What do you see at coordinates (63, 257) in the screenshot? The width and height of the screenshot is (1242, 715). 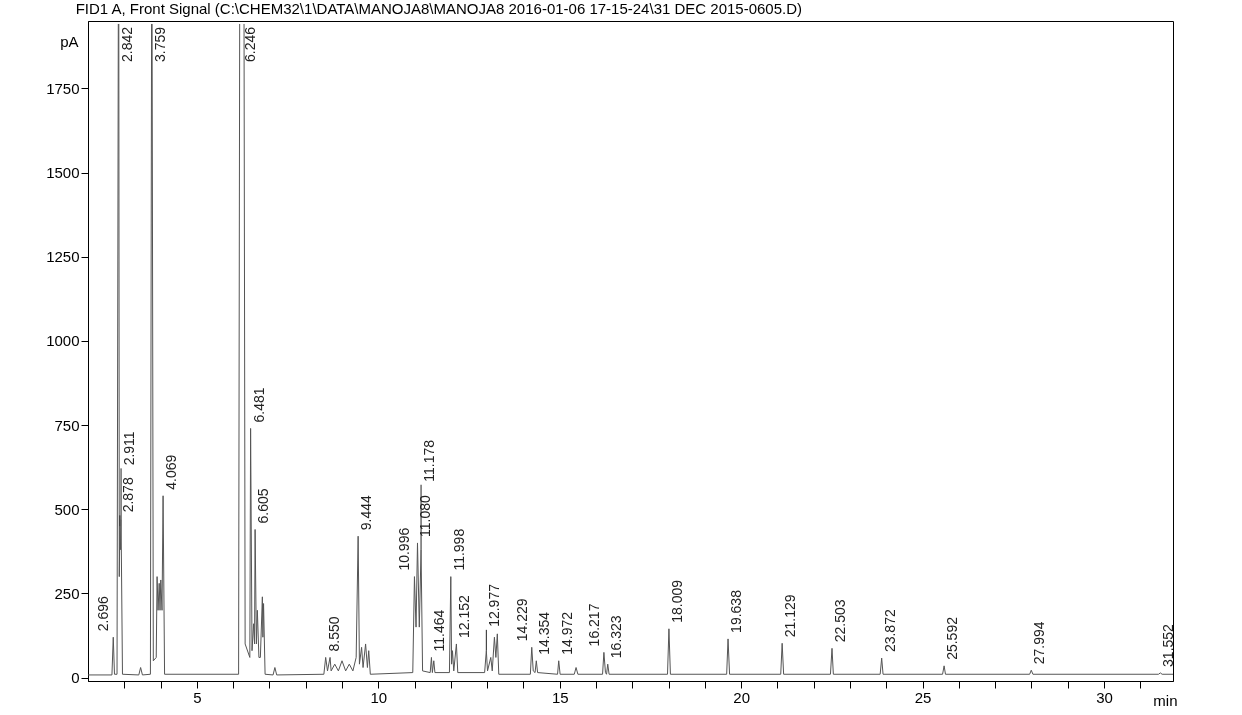 I see `y-tick-label: 1250` at bounding box center [63, 257].